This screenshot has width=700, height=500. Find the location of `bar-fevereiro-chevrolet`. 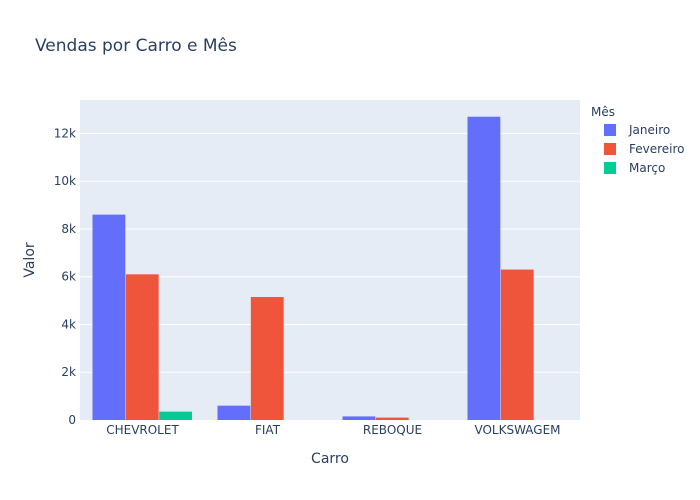

bar-fevereiro-chevrolet is located at coordinates (142, 347).